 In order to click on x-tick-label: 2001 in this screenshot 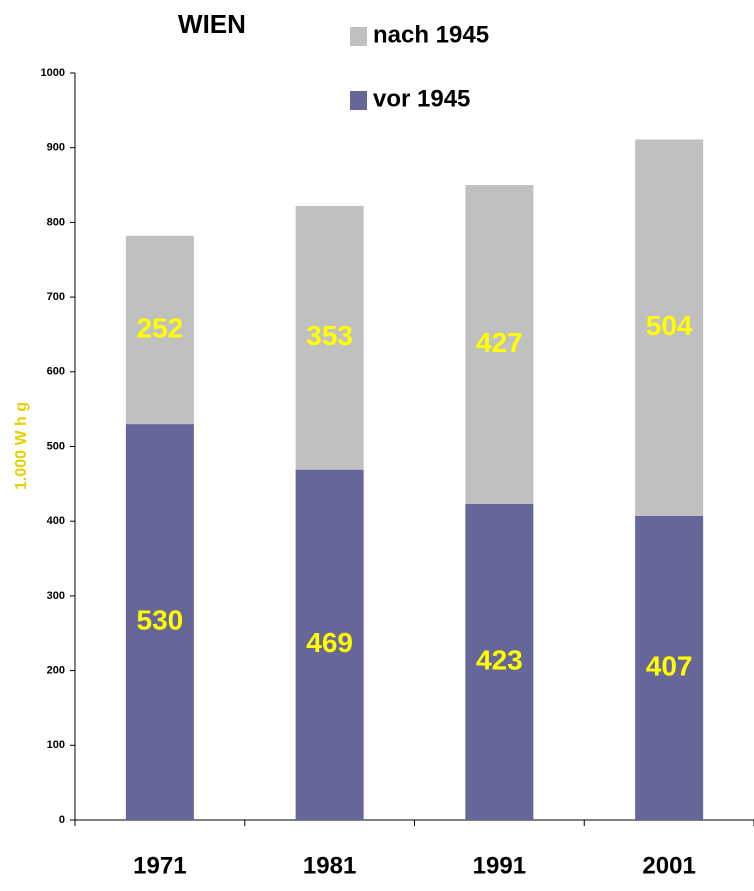, I will do `click(668, 865)`.